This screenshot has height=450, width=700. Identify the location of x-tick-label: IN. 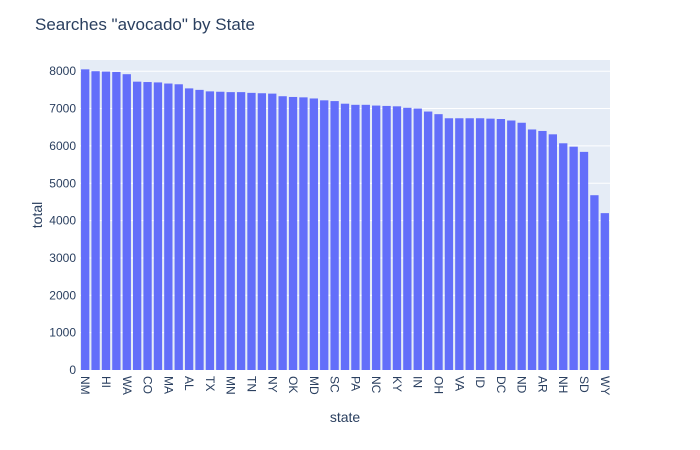
(418, 382).